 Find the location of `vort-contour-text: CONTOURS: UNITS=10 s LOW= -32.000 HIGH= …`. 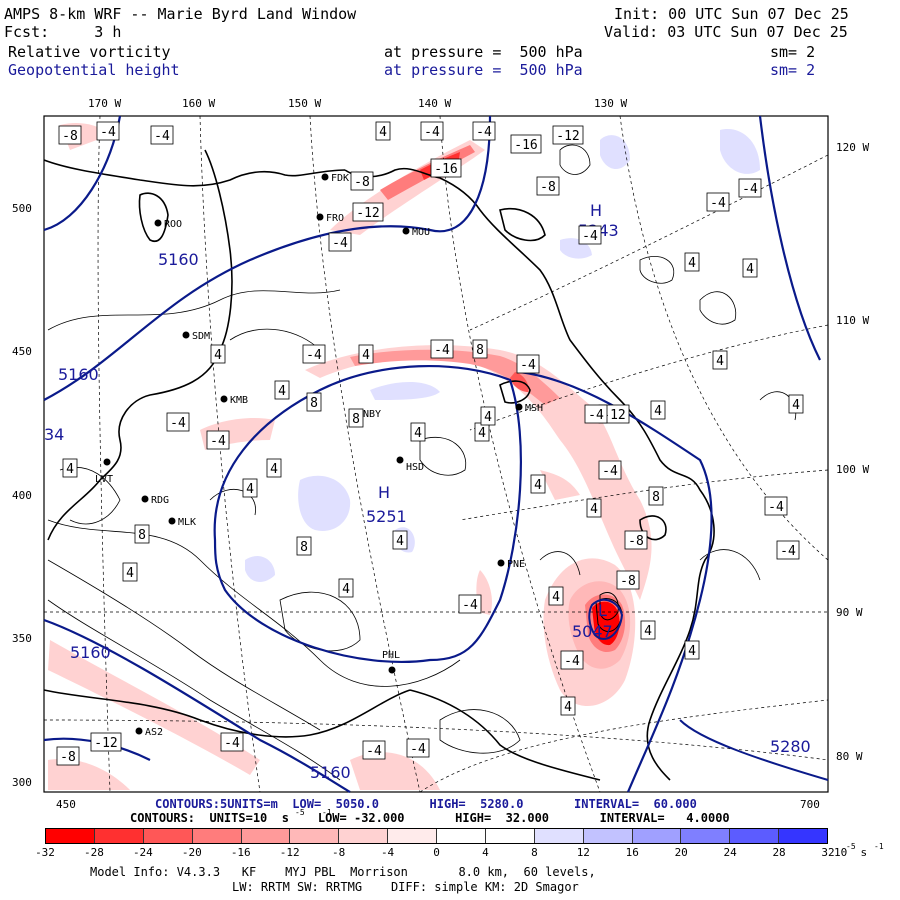

vort-contour-text: CONTOURS: UNITS=10 s LOW= -32.000 HIGH= … is located at coordinates (430, 818).